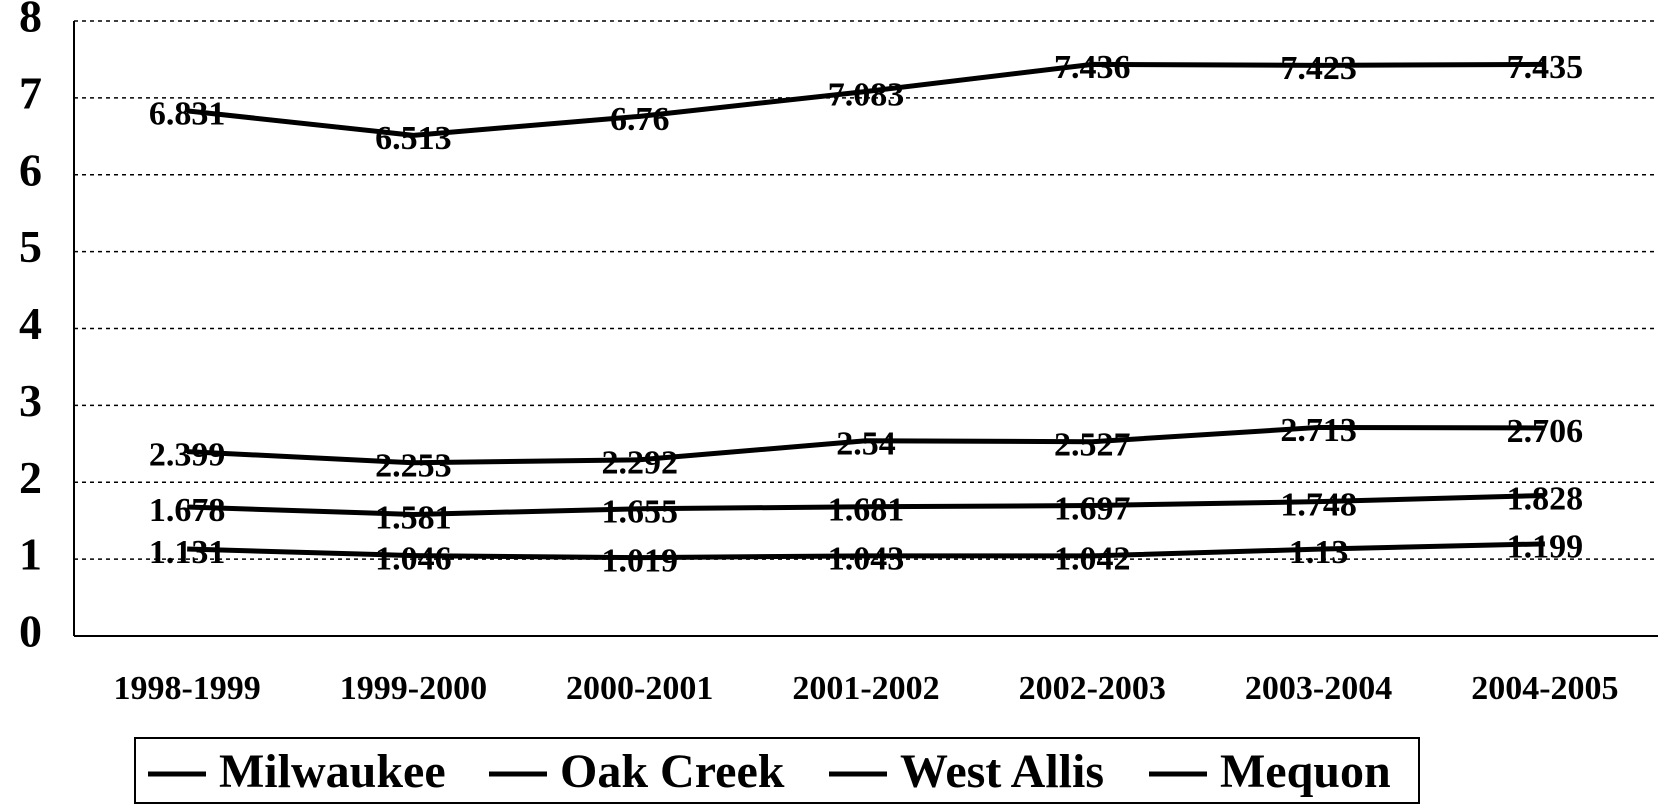  Describe the element at coordinates (413, 466) in the screenshot. I see `data-label: 2.253` at that location.